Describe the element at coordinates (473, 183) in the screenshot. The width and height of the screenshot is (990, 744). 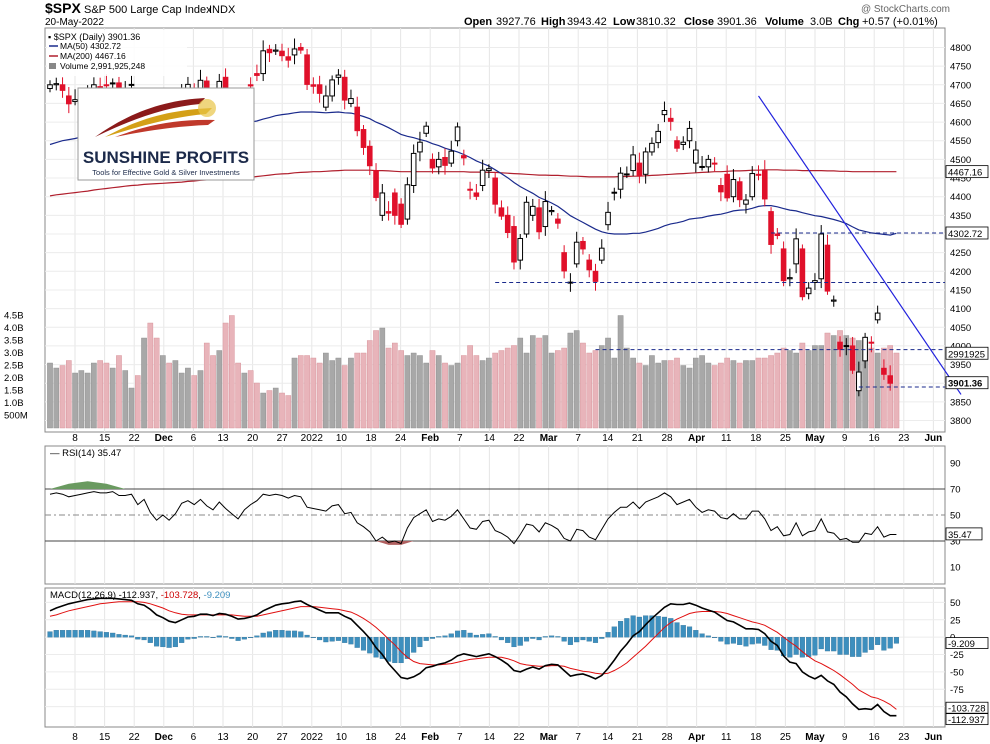
I see `ma200-line` at that location.